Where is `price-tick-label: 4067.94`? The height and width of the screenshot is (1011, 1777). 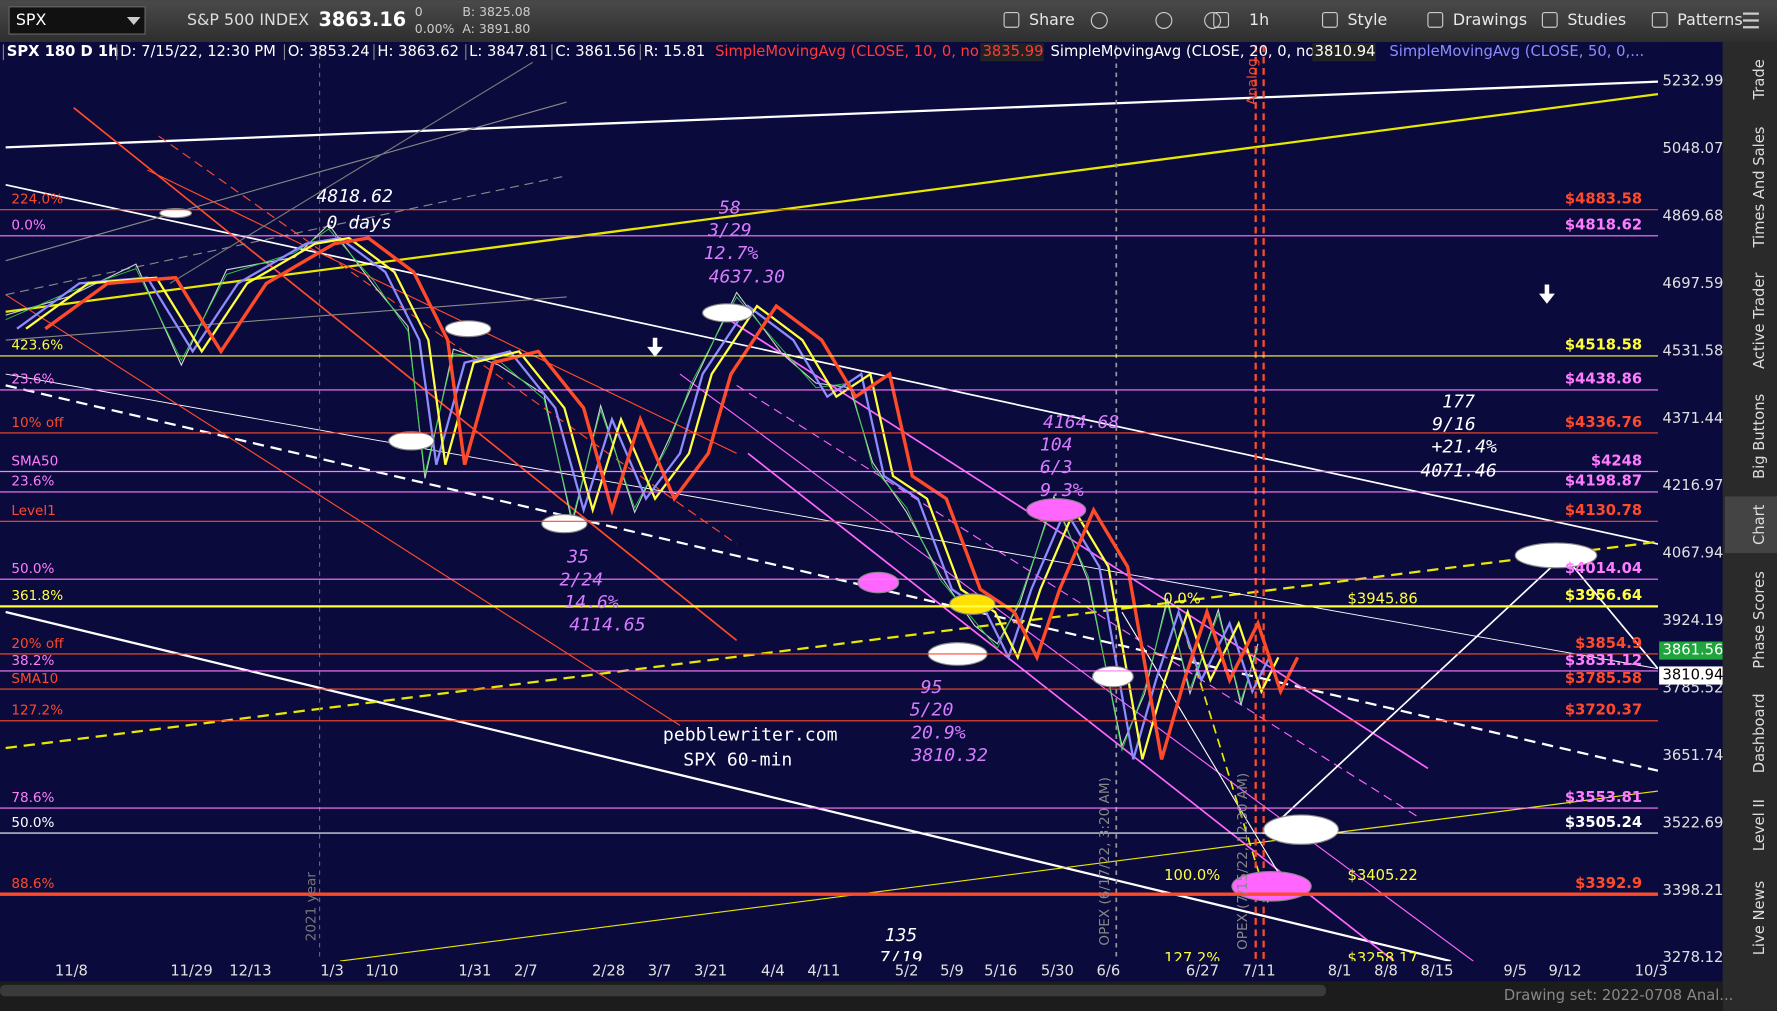
price-tick-label: 4067.94 is located at coordinates (1693, 553).